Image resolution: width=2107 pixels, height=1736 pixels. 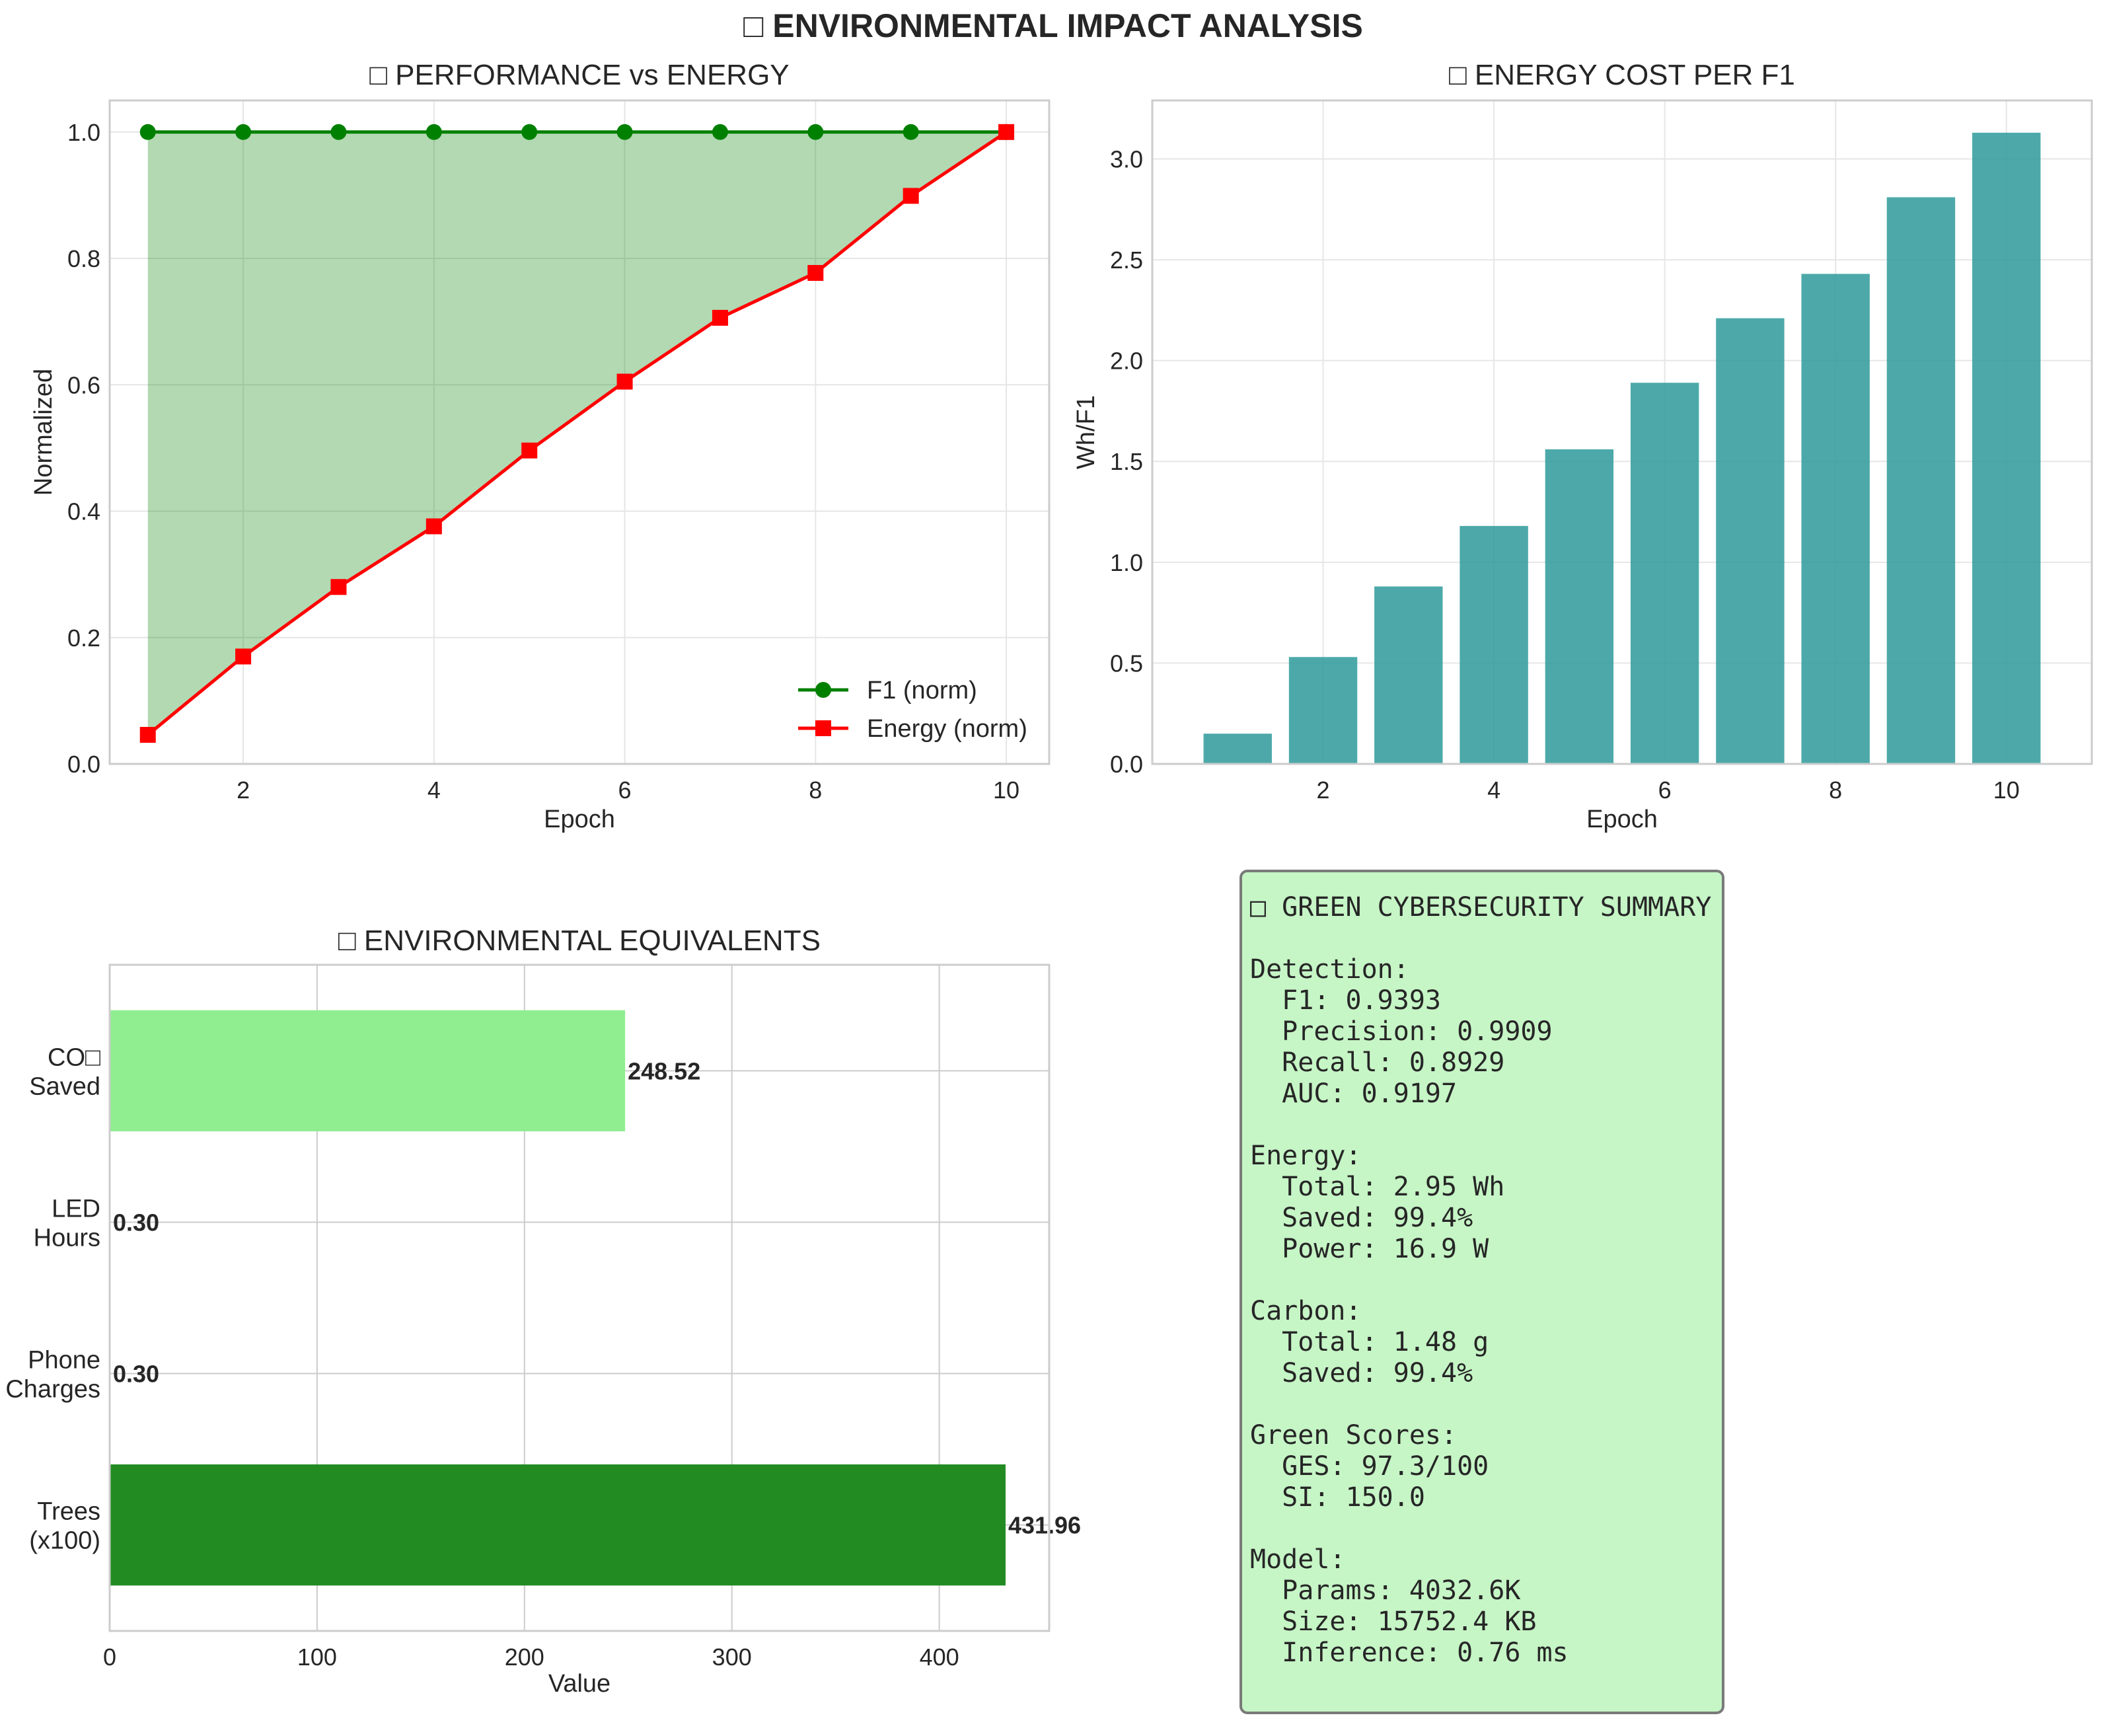 What do you see at coordinates (524, 1657) in the screenshot?
I see `x-tick-label: 200` at bounding box center [524, 1657].